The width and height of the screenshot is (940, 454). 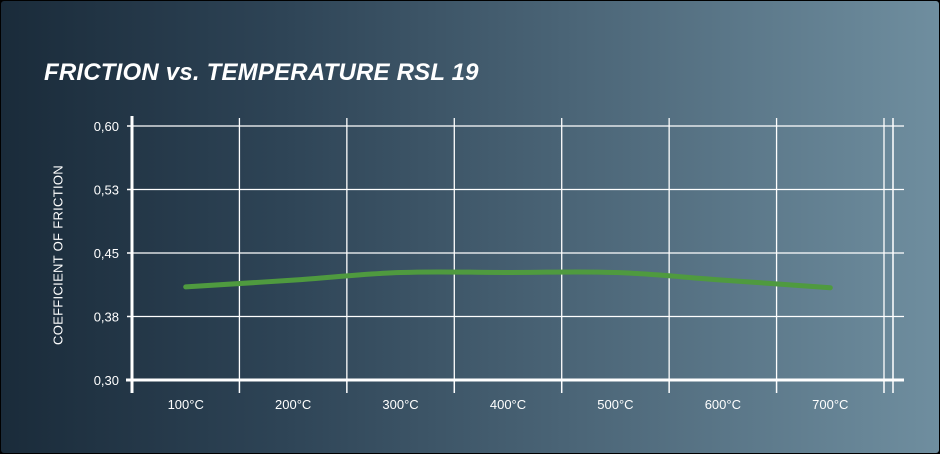 I want to click on chart-title: FRICTION vs. TEMPERATURE RSL 19, so click(x=261, y=72).